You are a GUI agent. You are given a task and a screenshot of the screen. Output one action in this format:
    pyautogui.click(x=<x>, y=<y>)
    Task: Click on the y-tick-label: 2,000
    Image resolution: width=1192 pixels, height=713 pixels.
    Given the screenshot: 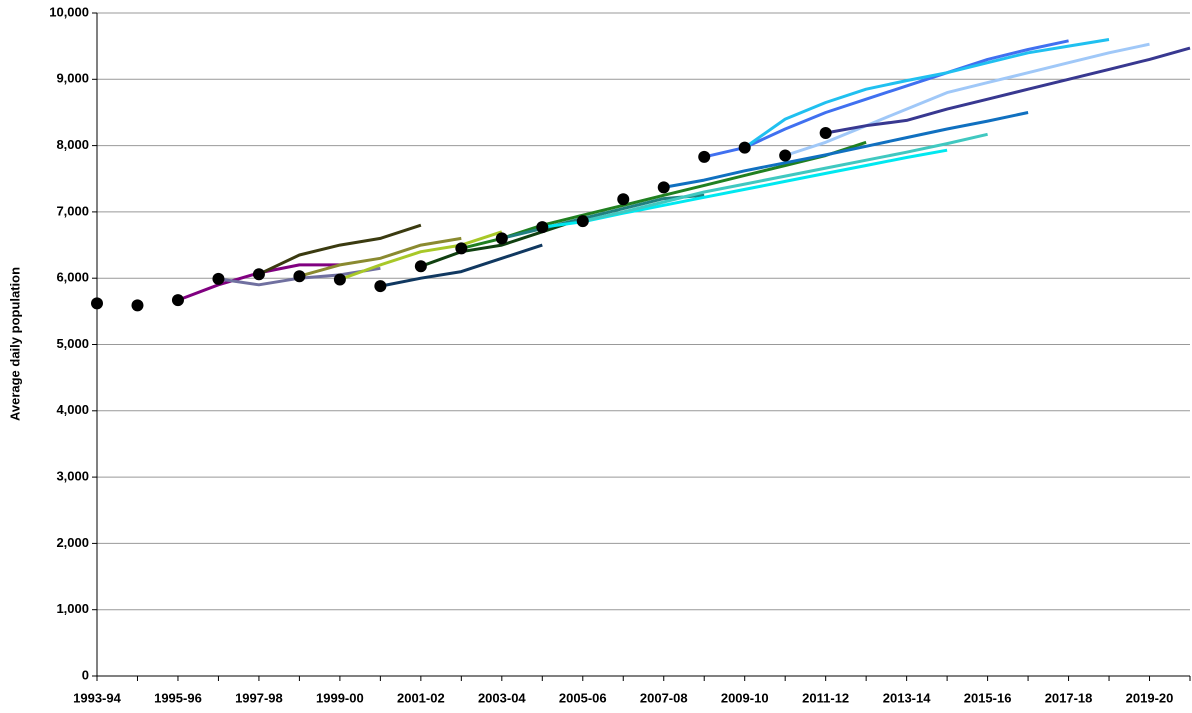 What is the action you would take?
    pyautogui.click(x=72, y=542)
    